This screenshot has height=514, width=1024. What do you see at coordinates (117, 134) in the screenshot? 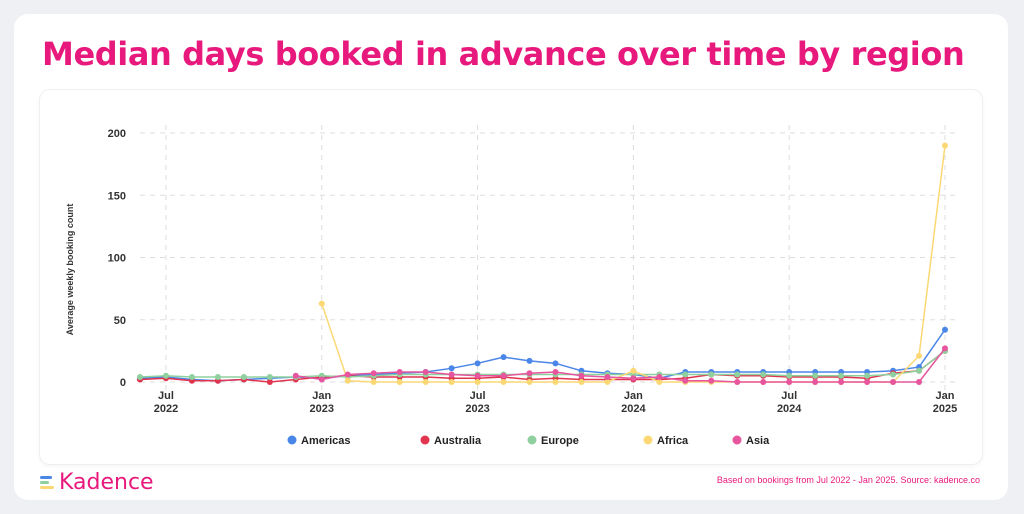
I see `y-tick-label: 200` at bounding box center [117, 134].